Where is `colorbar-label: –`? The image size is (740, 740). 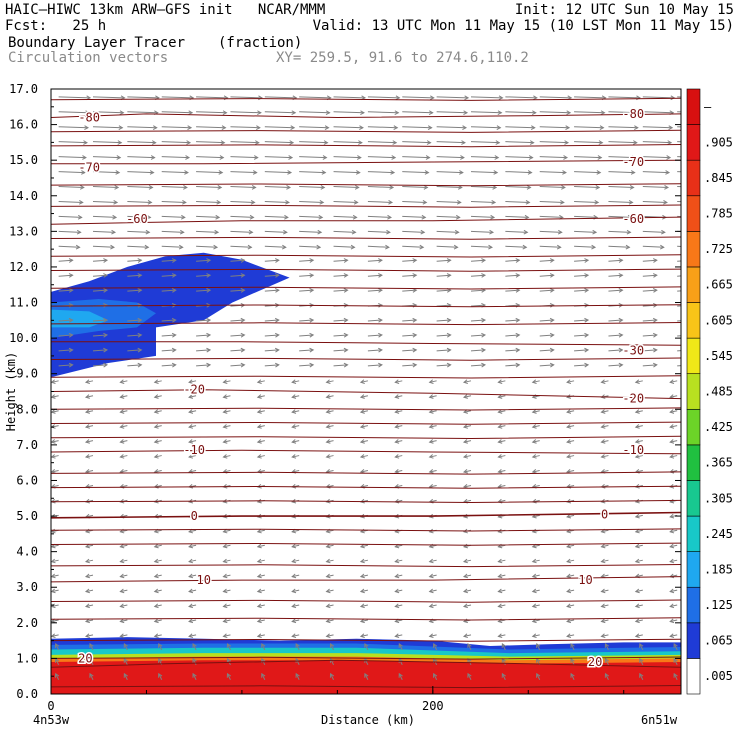
colorbar-label: – is located at coordinates (708, 107).